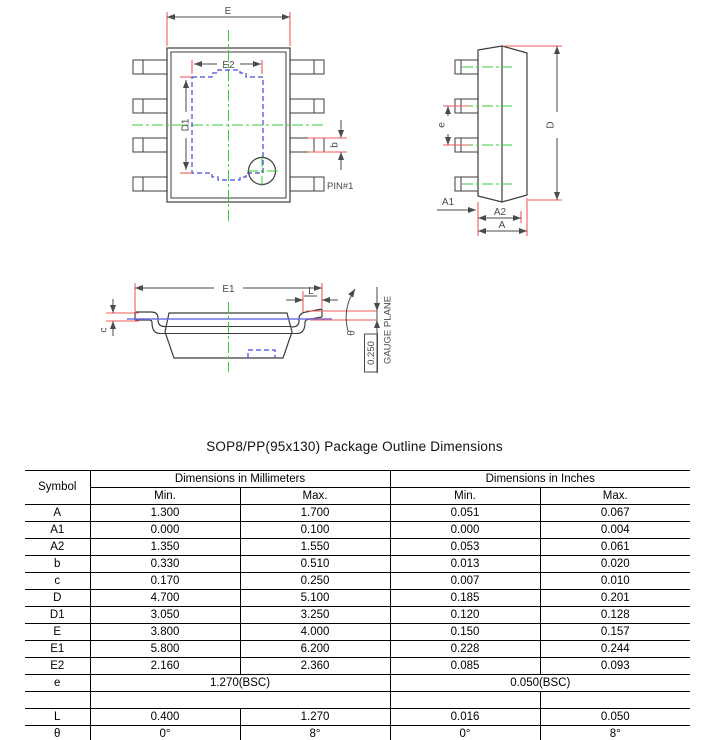 This screenshot has height=740, width=709. What do you see at coordinates (614, 615) in the screenshot?
I see `value-cell: 0.128` at bounding box center [614, 615].